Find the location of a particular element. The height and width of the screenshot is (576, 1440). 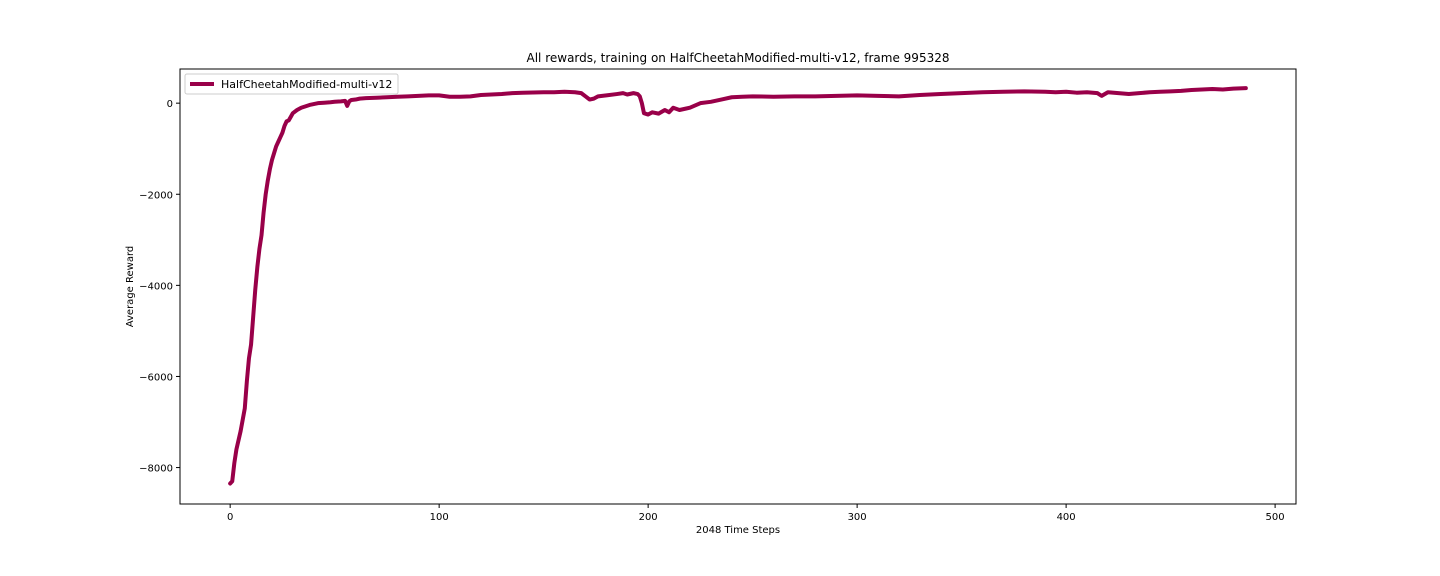

y-tick-label: −4000 is located at coordinates (156, 286).